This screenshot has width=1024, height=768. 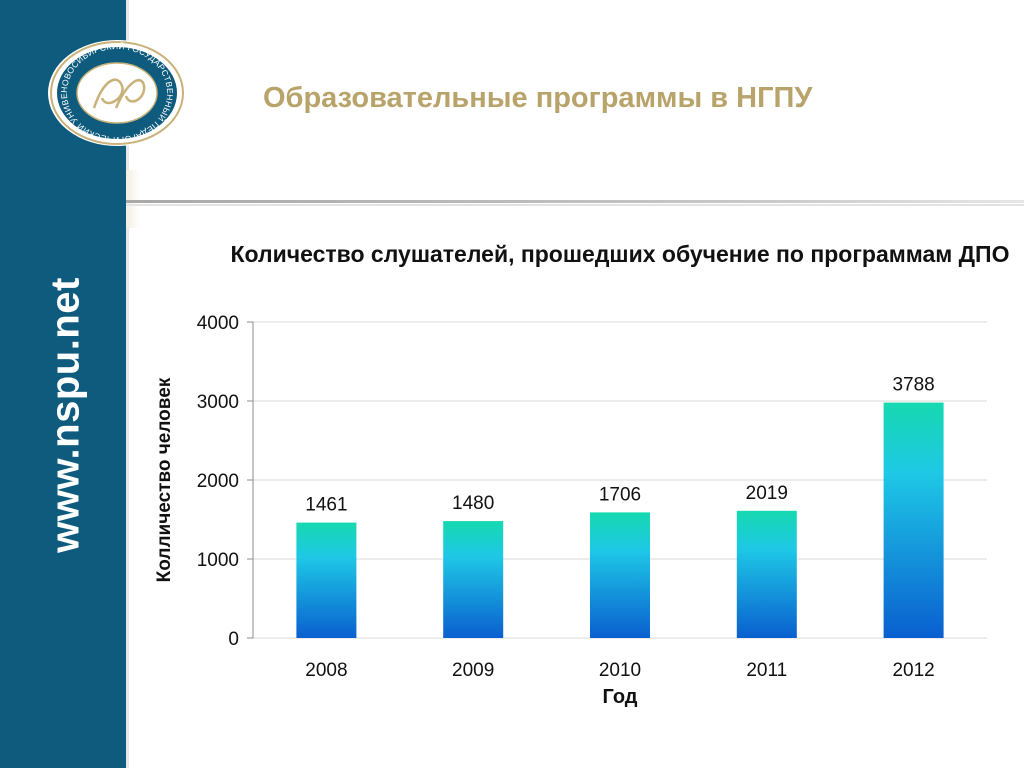 I want to click on x-tick-label: 2010, so click(x=620, y=670).